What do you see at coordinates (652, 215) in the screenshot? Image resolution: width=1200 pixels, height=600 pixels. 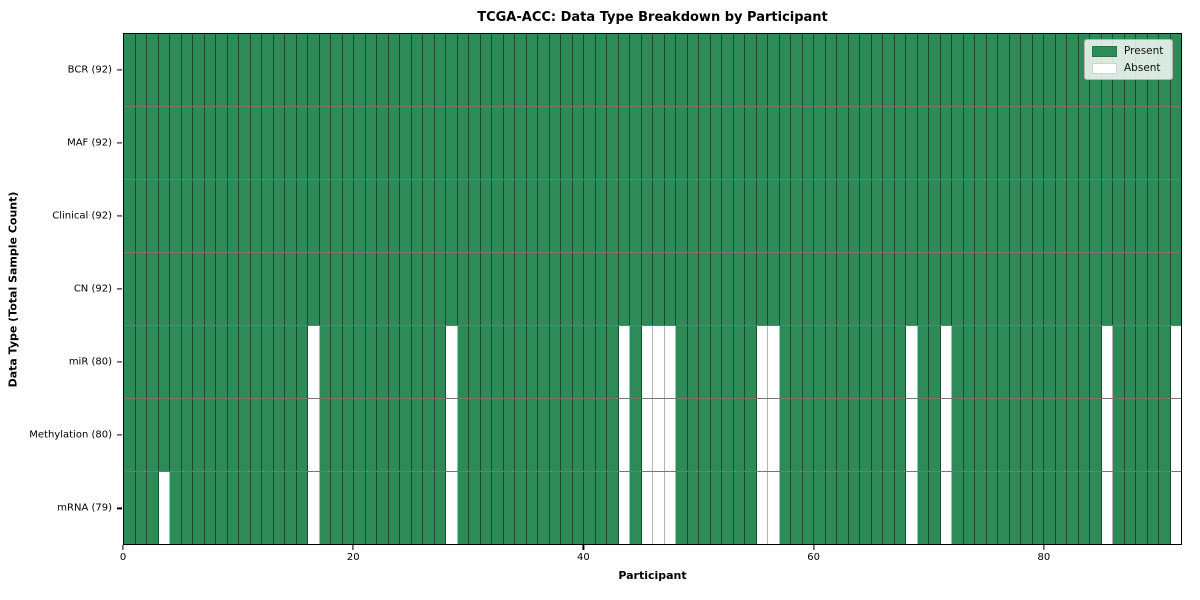 I see `heatmap-row-Clinical` at bounding box center [652, 215].